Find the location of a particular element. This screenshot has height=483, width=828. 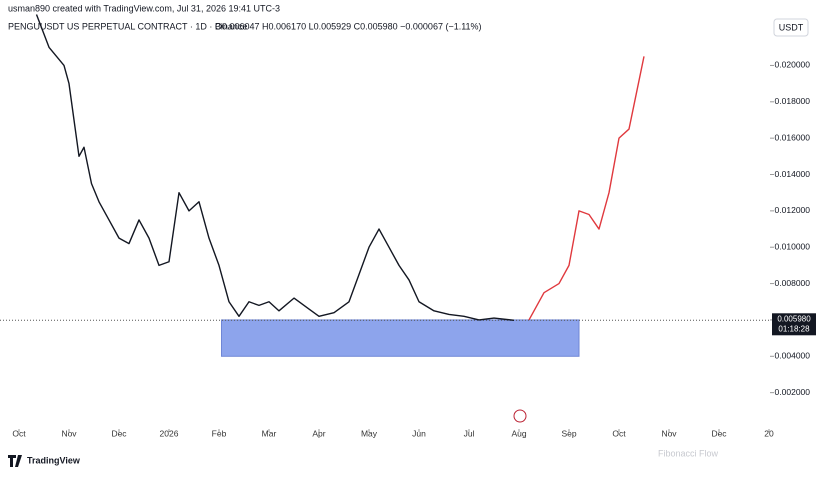

x-tick-label: Feb is located at coordinates (219, 433).